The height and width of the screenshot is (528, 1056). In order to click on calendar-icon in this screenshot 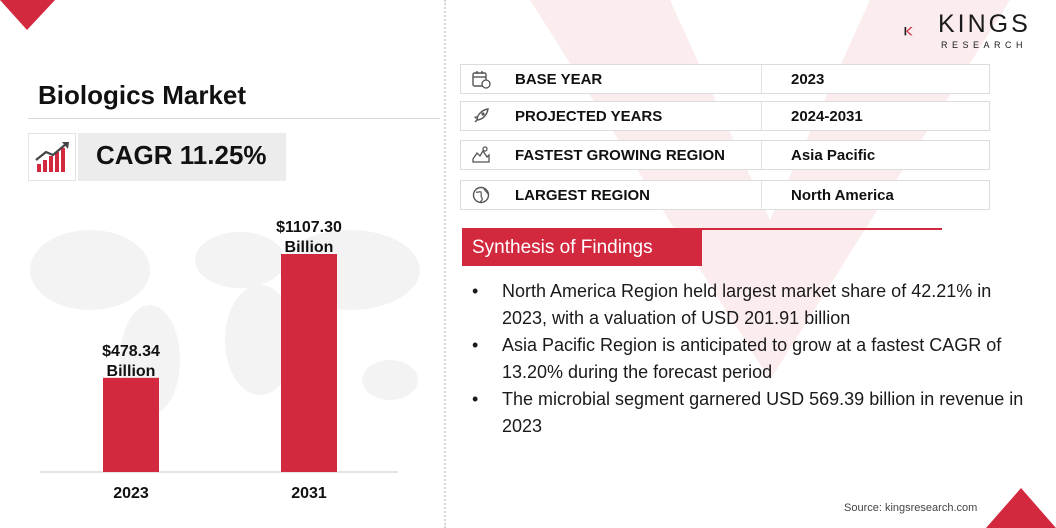, I will do `click(481, 80)`.